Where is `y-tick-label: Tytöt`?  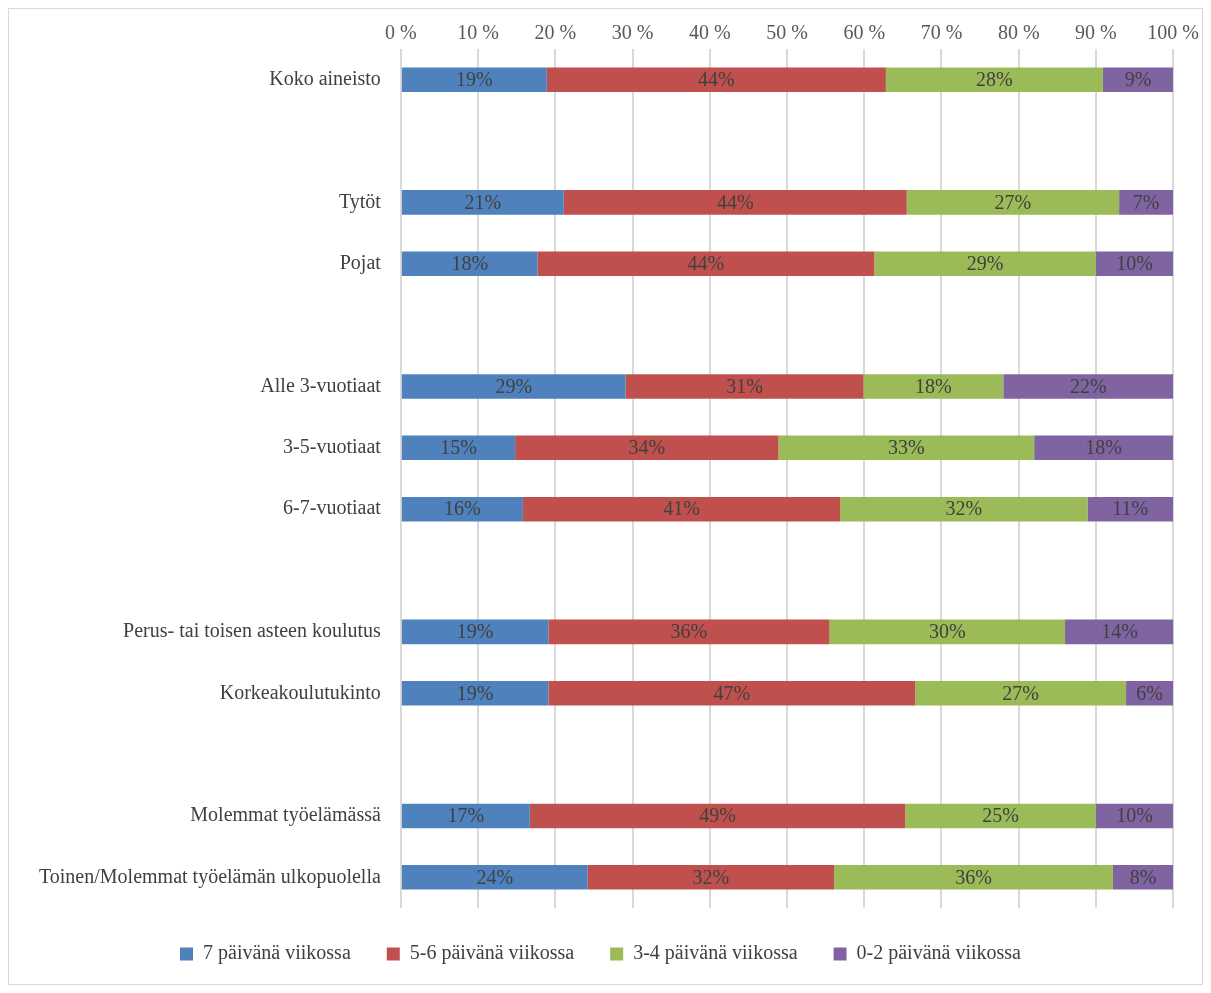
y-tick-label: Tytöt is located at coordinates (360, 201).